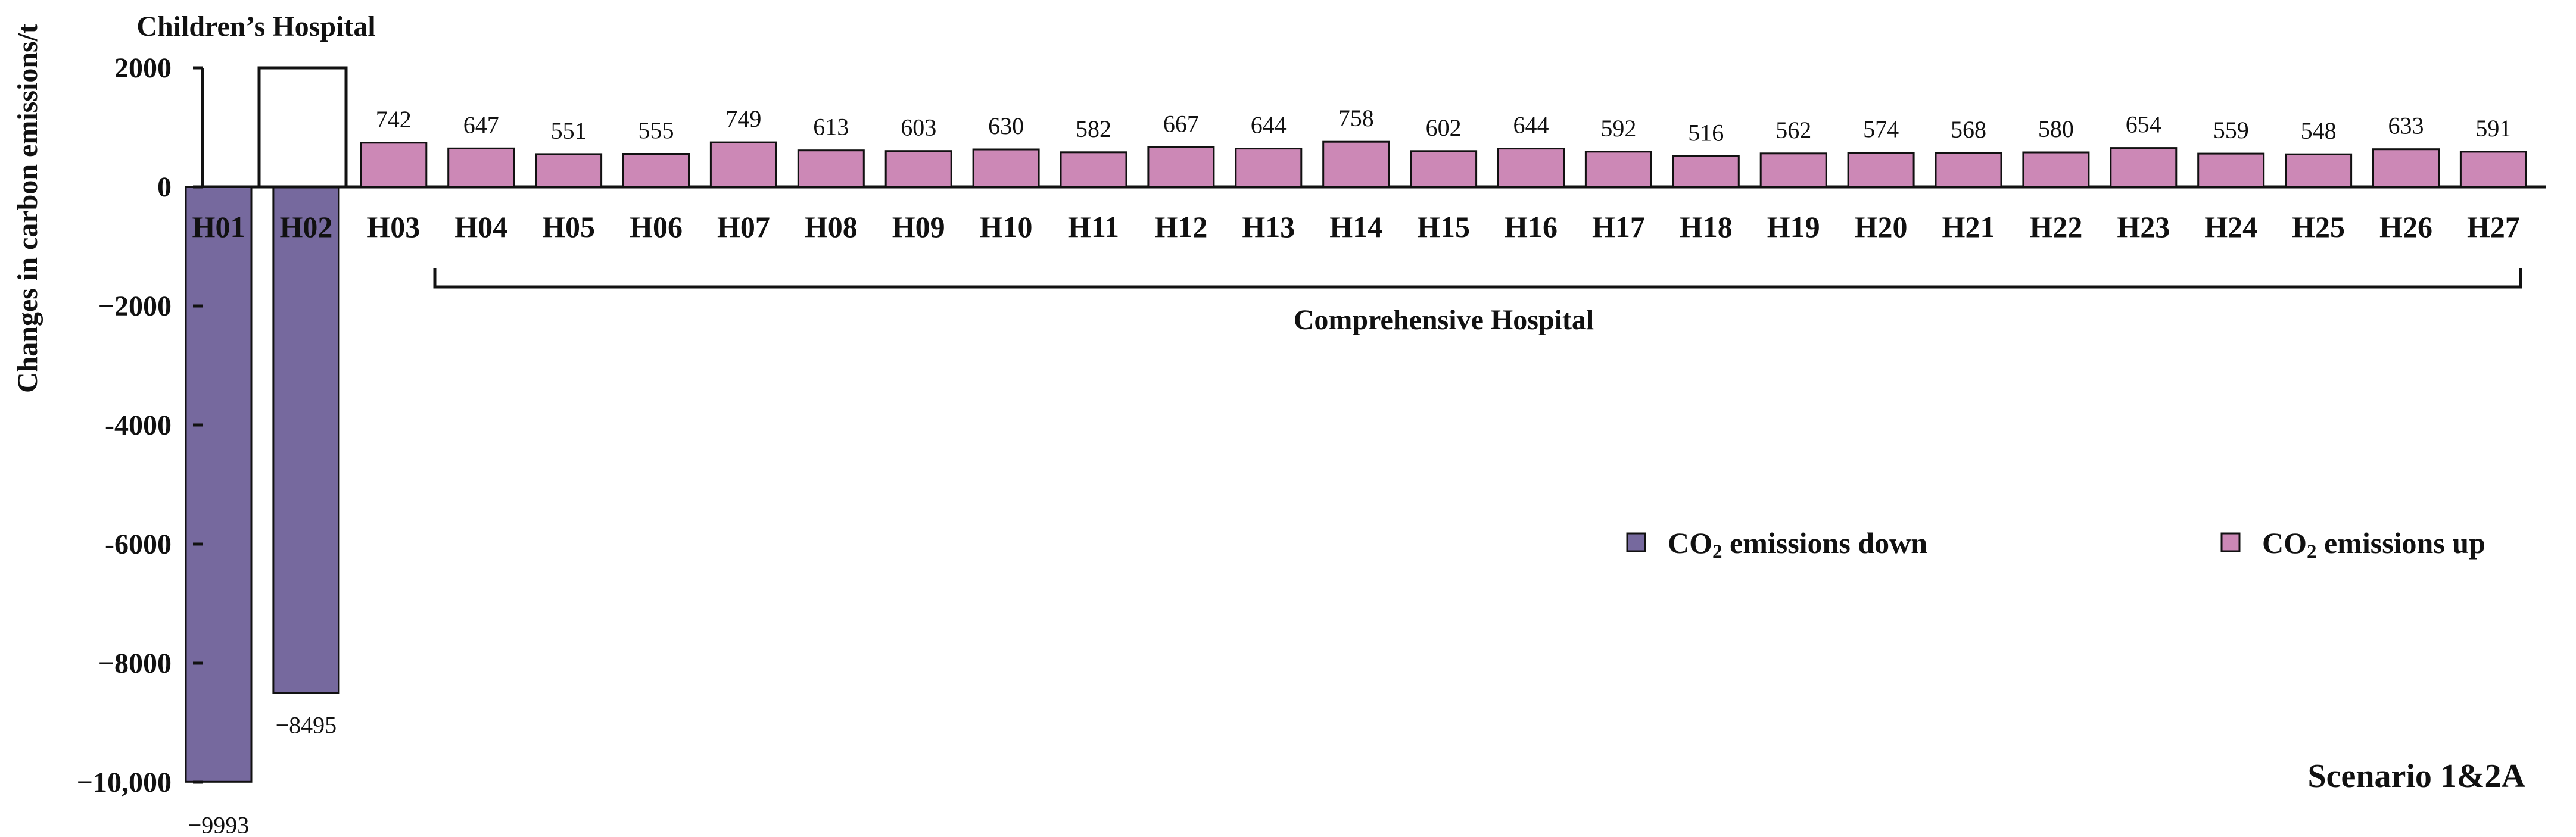 The width and height of the screenshot is (2576, 837). Describe the element at coordinates (1181, 167) in the screenshot. I see `bar-h12` at that location.